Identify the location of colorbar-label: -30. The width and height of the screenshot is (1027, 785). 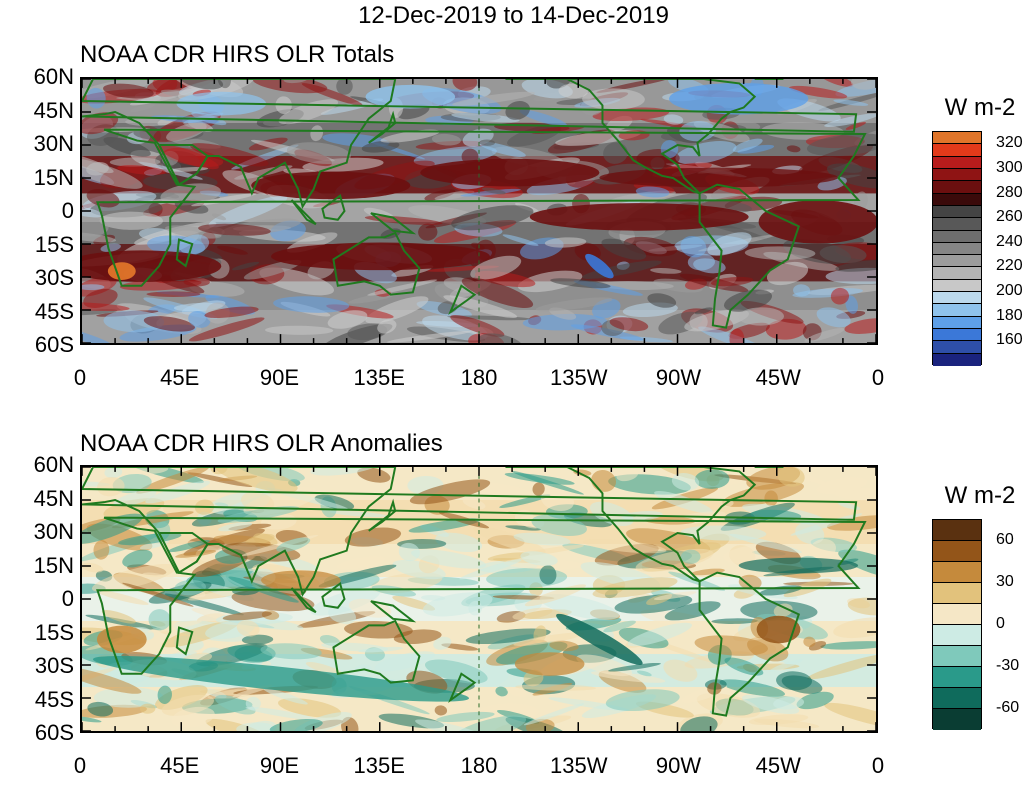
(1008, 665).